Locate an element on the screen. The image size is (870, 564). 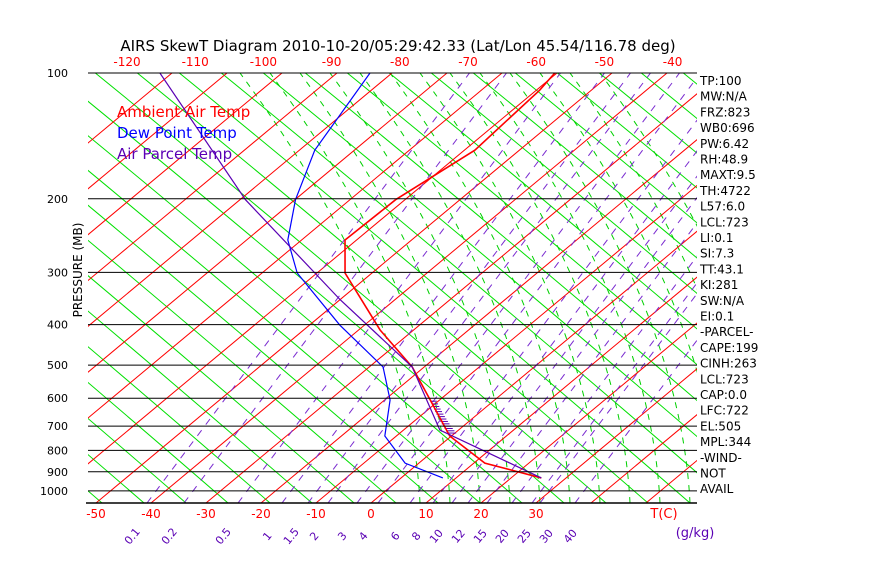
bottom-temp-tick-label: -40 is located at coordinates (151, 514).